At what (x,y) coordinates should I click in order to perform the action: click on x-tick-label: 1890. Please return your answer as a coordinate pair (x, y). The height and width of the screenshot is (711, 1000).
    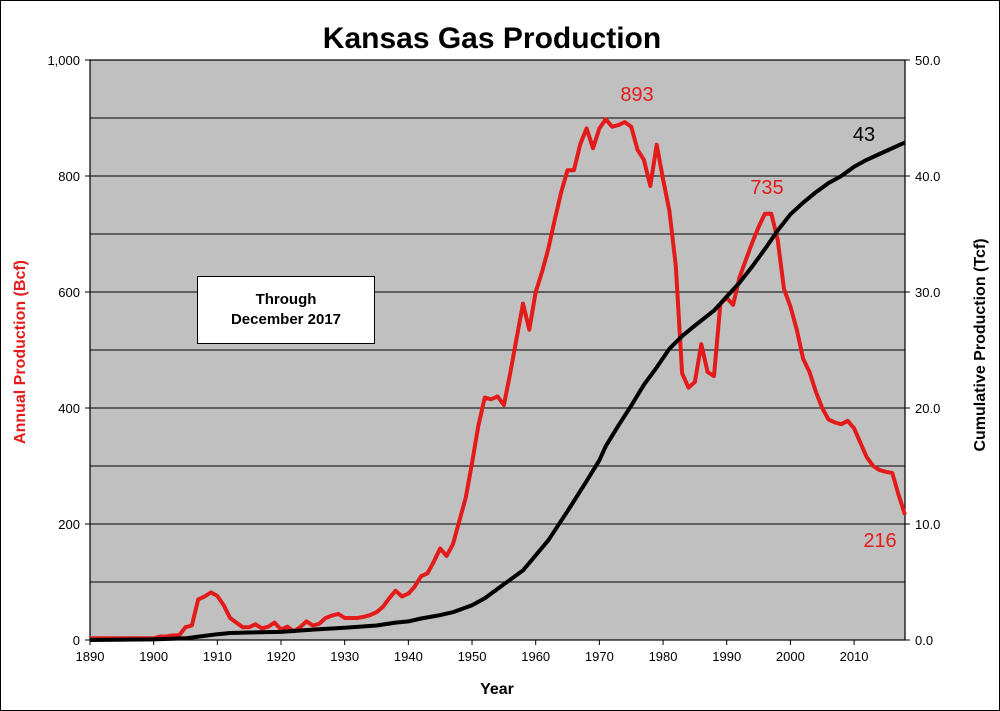
    Looking at the image, I should click on (90, 656).